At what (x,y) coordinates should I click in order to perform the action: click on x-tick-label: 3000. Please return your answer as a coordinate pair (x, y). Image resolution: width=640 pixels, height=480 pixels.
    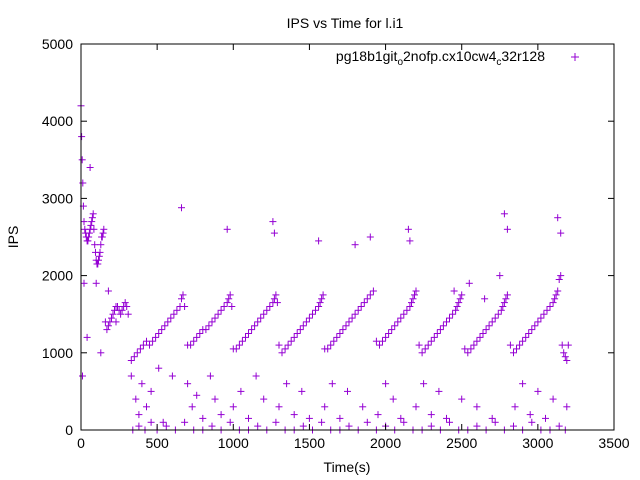
    Looking at the image, I should click on (537, 443).